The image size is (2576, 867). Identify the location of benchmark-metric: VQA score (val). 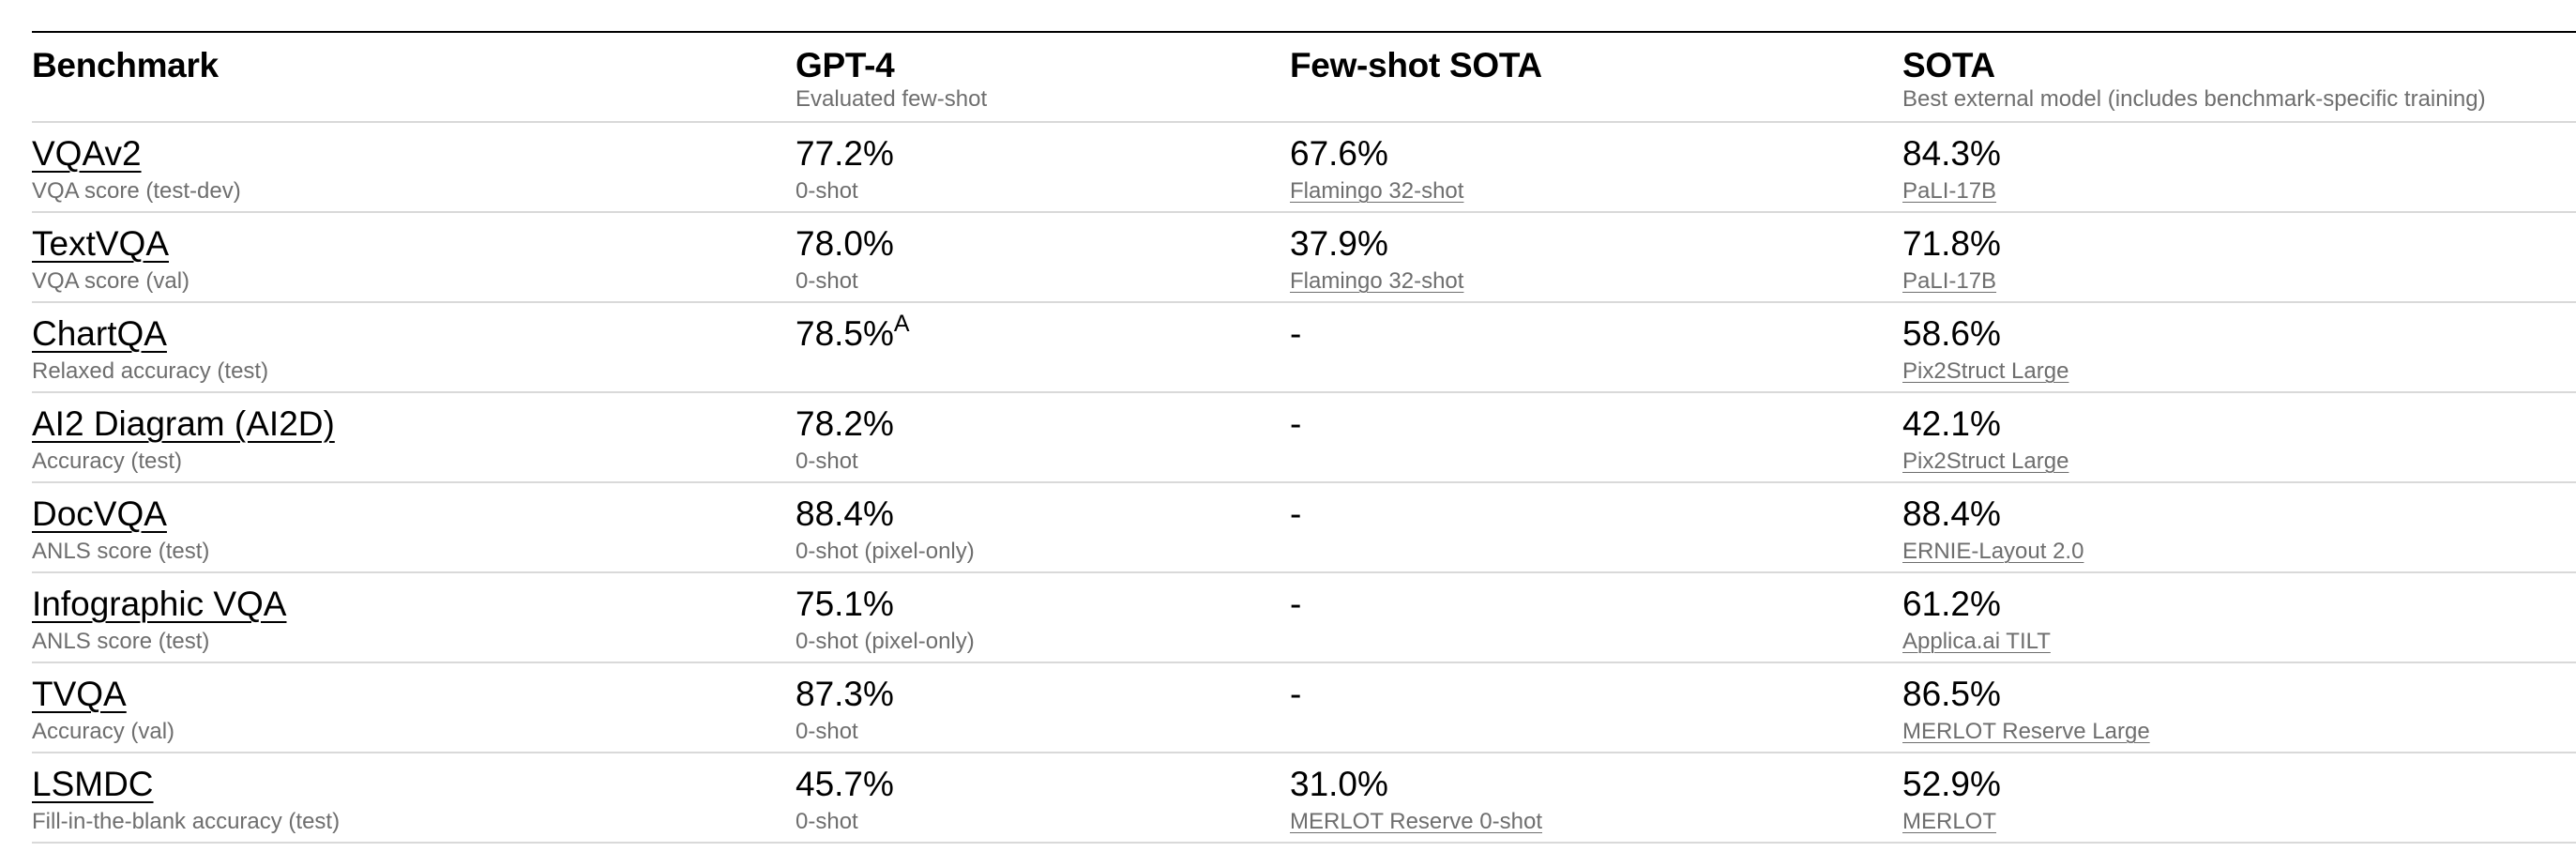
(111, 281).